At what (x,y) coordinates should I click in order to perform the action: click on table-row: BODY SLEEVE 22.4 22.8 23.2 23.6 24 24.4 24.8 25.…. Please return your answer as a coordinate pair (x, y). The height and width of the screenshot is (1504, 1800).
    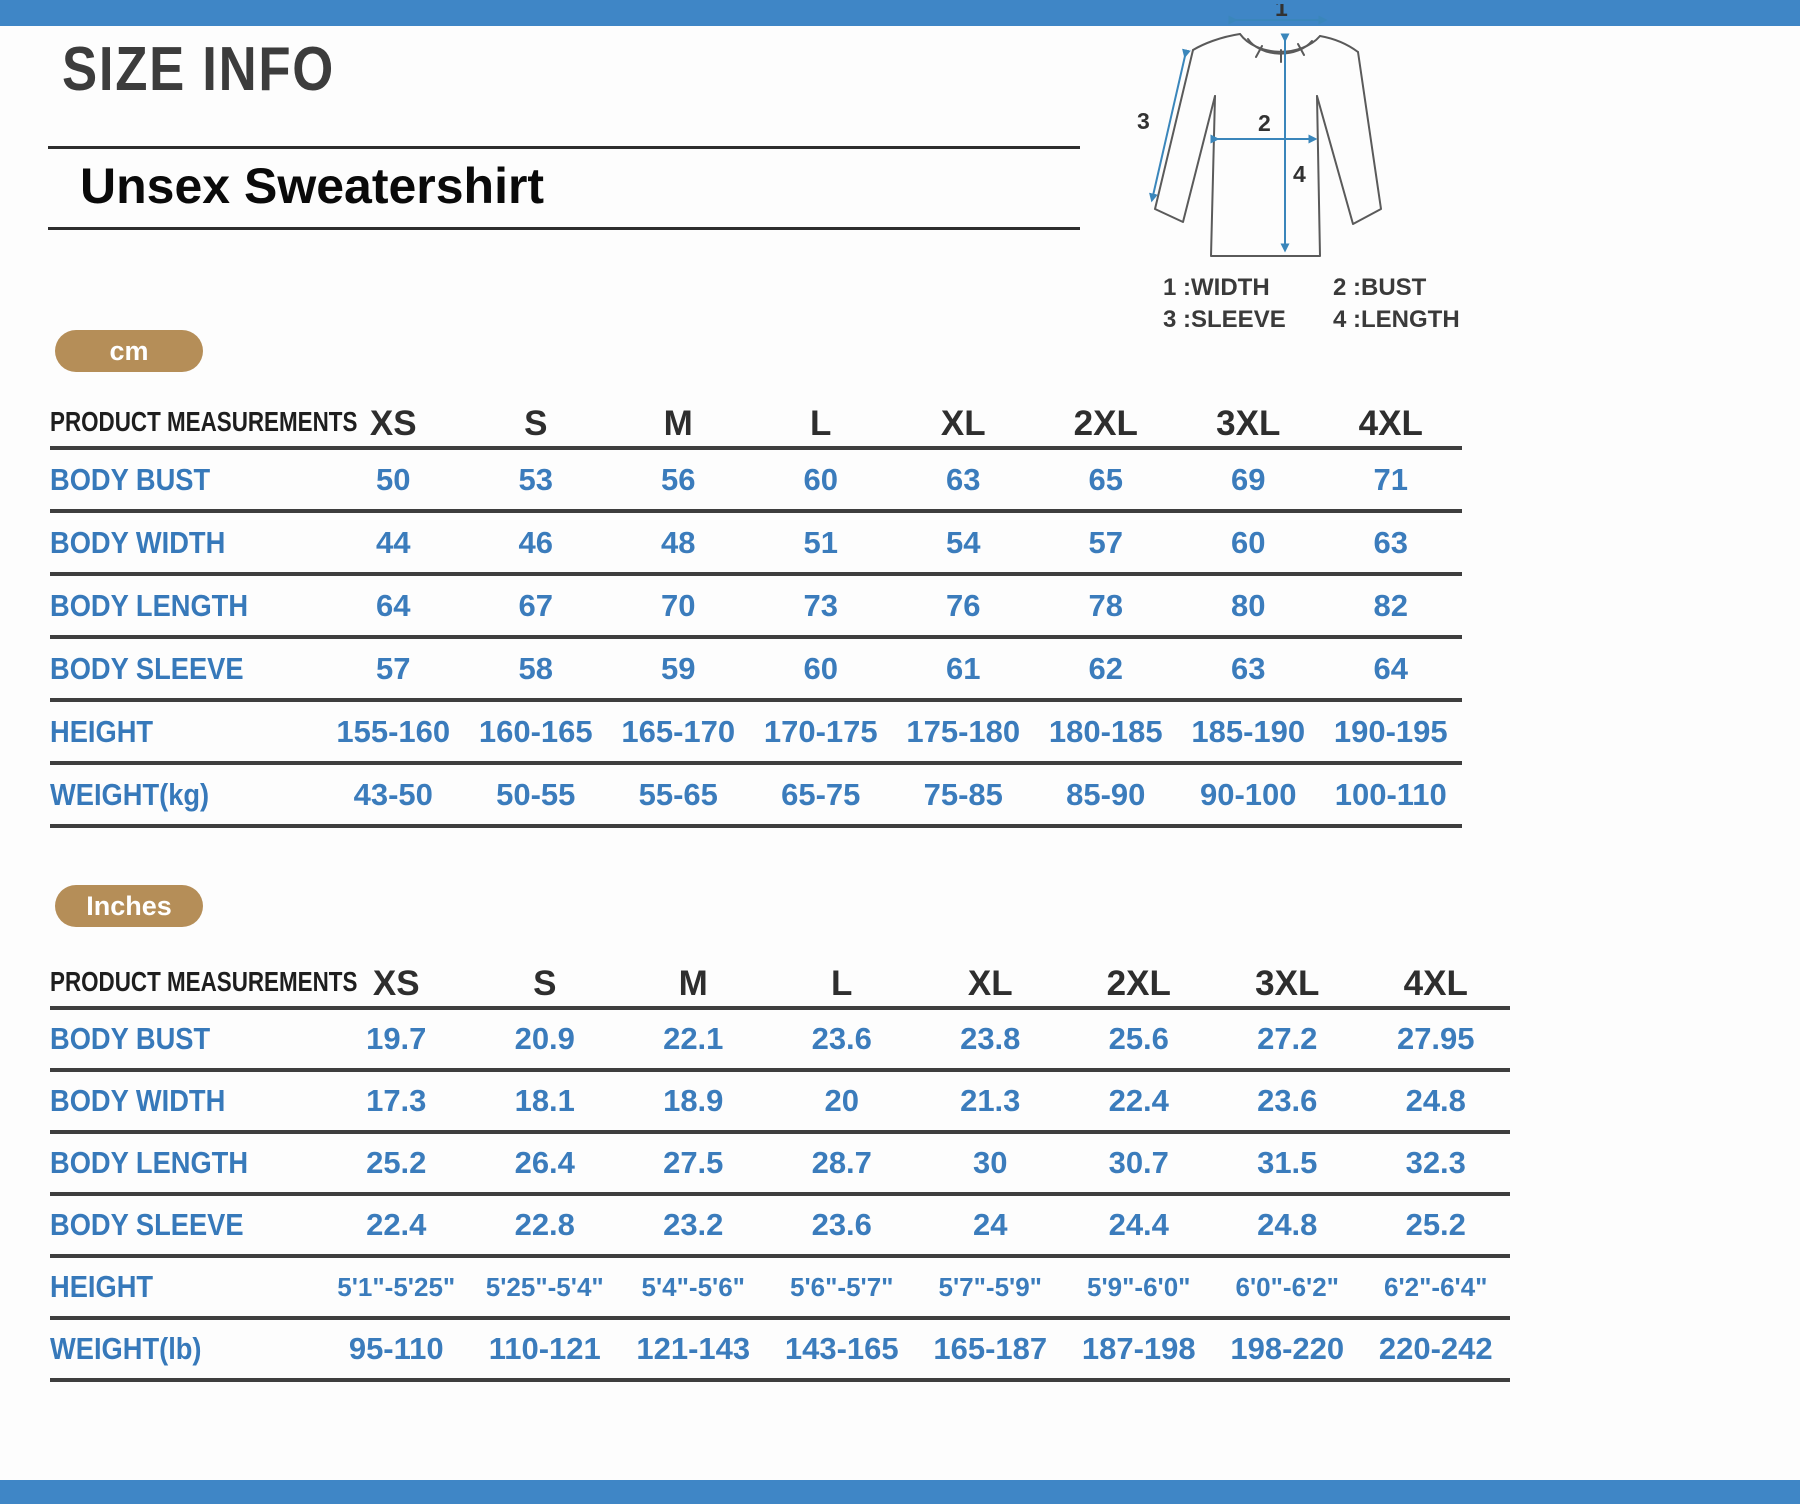
    Looking at the image, I should click on (780, 1227).